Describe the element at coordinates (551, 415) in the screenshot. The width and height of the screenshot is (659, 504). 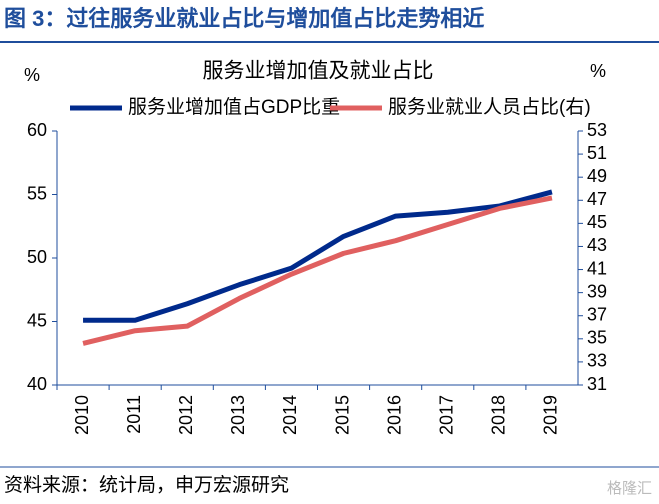
I see `x-tick-label: 2019` at that location.